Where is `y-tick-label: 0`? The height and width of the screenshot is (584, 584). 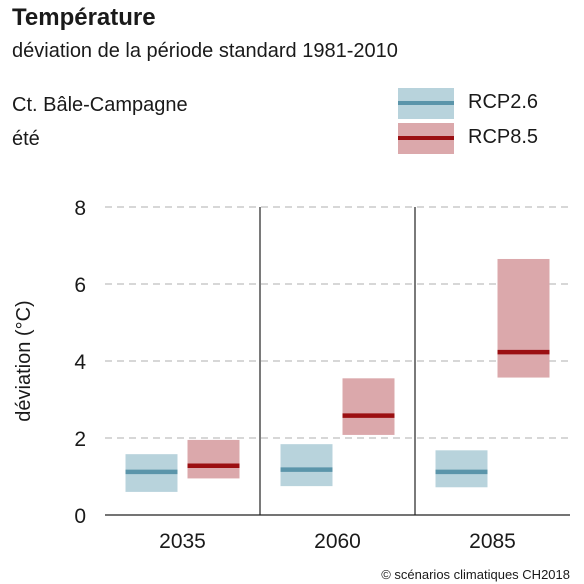
y-tick-label: 0 is located at coordinates (80, 516).